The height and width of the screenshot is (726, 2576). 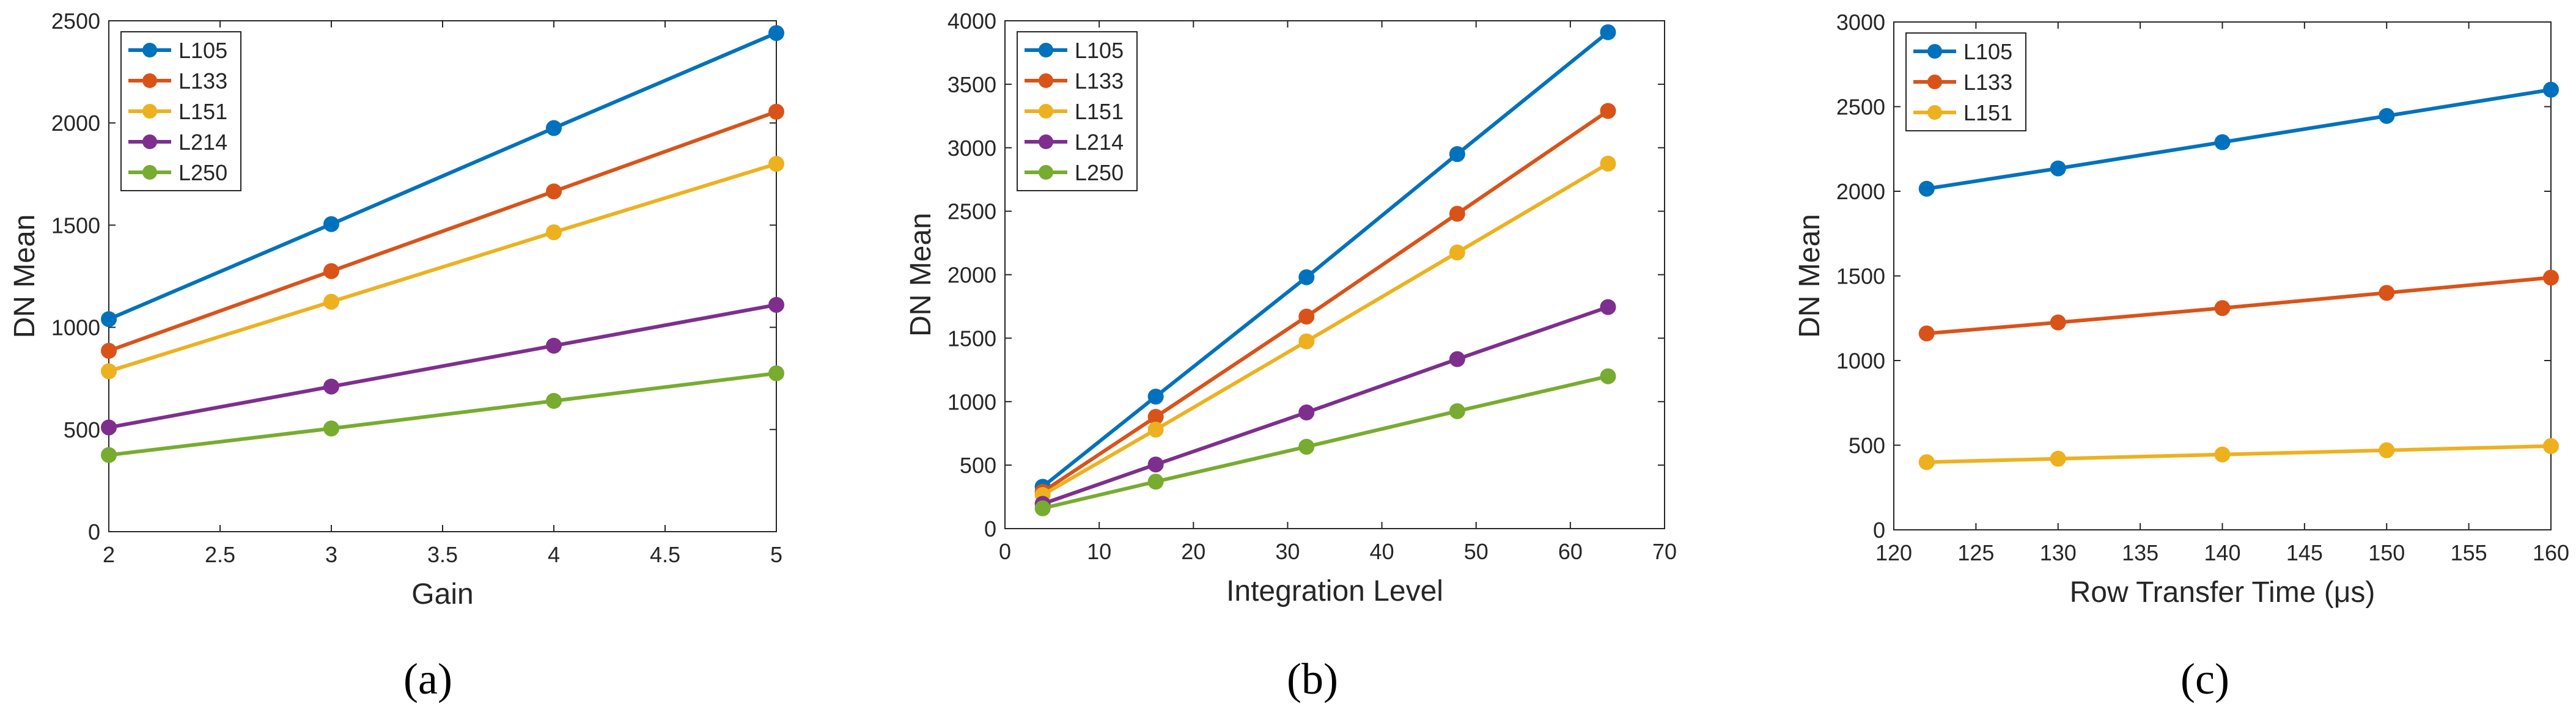 What do you see at coordinates (202, 51) in the screenshot?
I see `legend-label-l105-a: L105` at bounding box center [202, 51].